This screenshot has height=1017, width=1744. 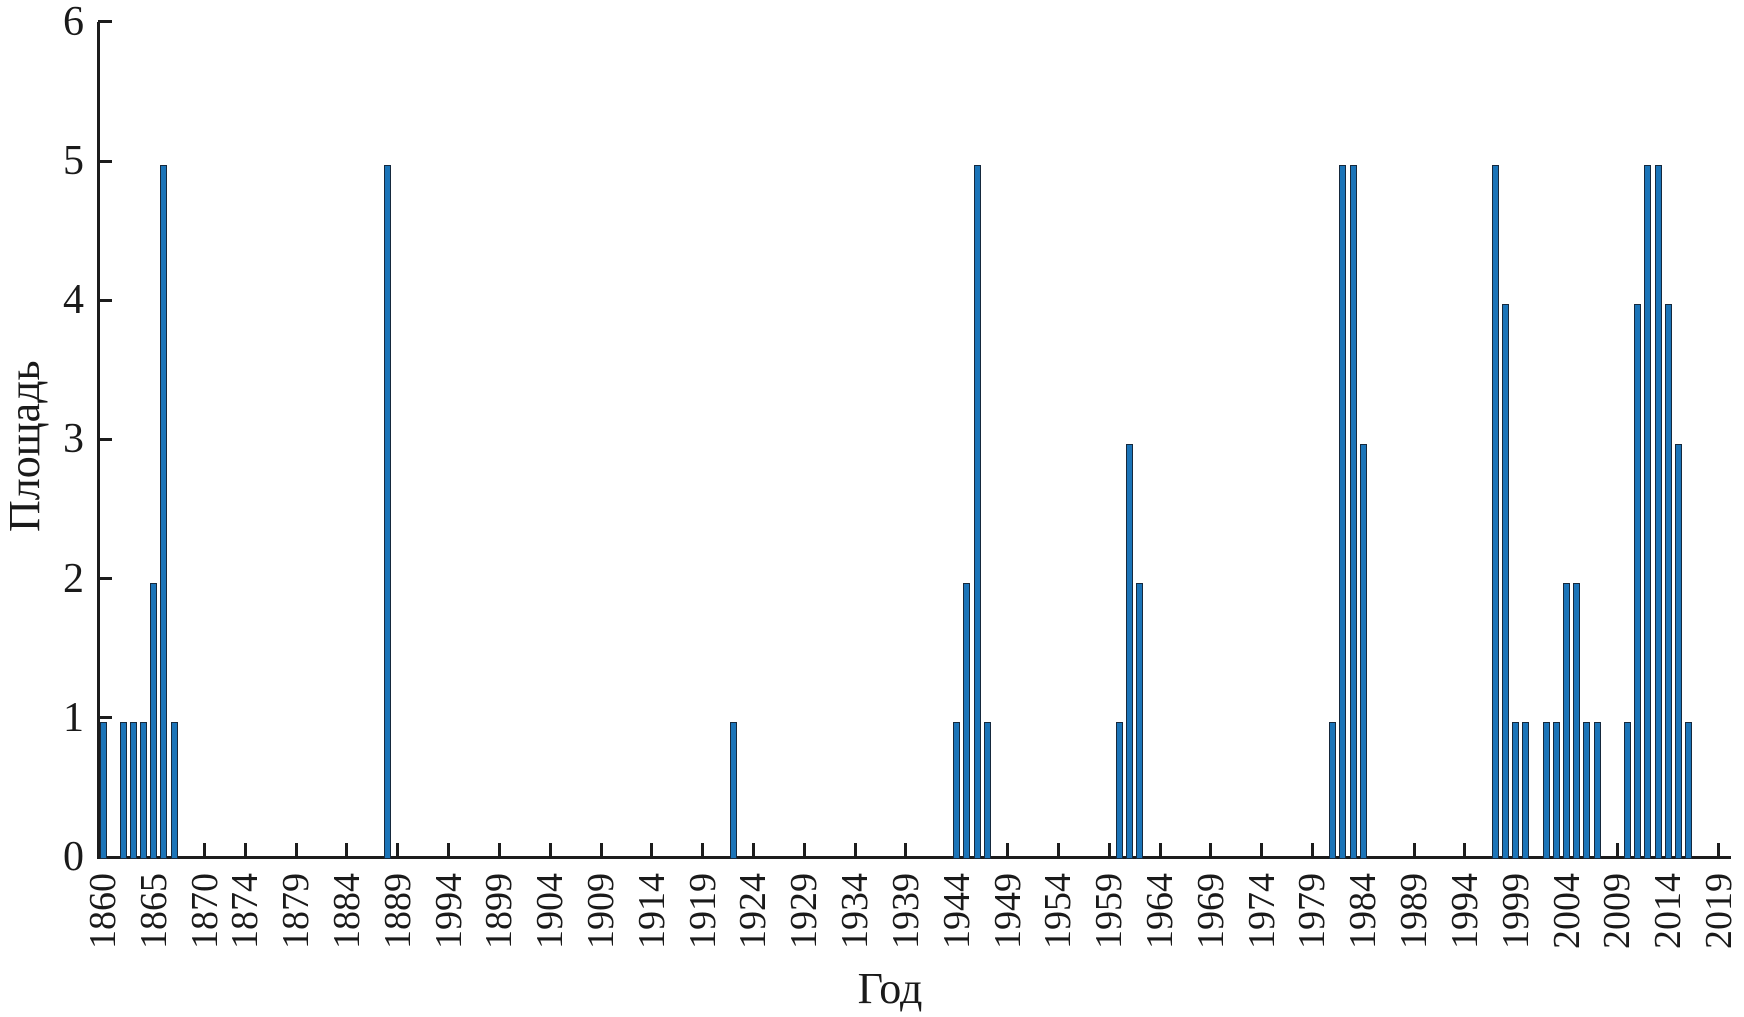 What do you see at coordinates (346, 911) in the screenshot?
I see `x-tick-label: 1884` at bounding box center [346, 911].